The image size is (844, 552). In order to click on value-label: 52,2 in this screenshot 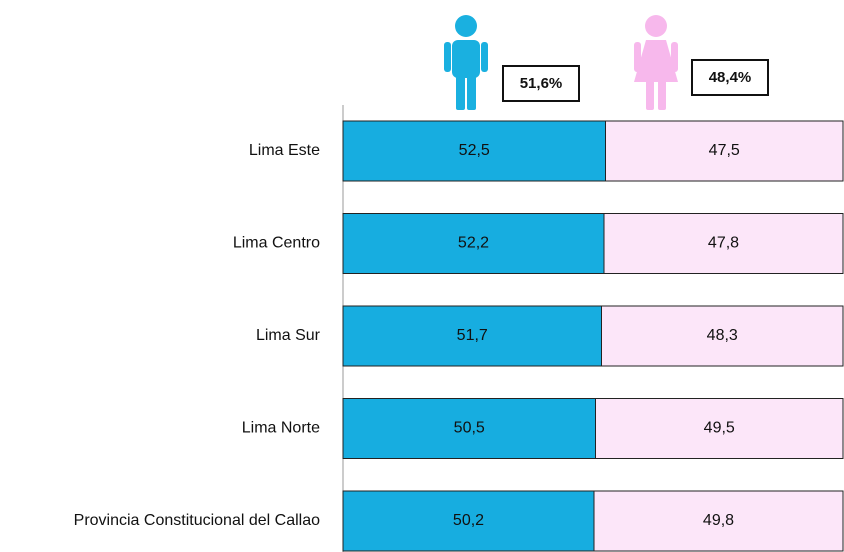, I will do `click(473, 243)`.